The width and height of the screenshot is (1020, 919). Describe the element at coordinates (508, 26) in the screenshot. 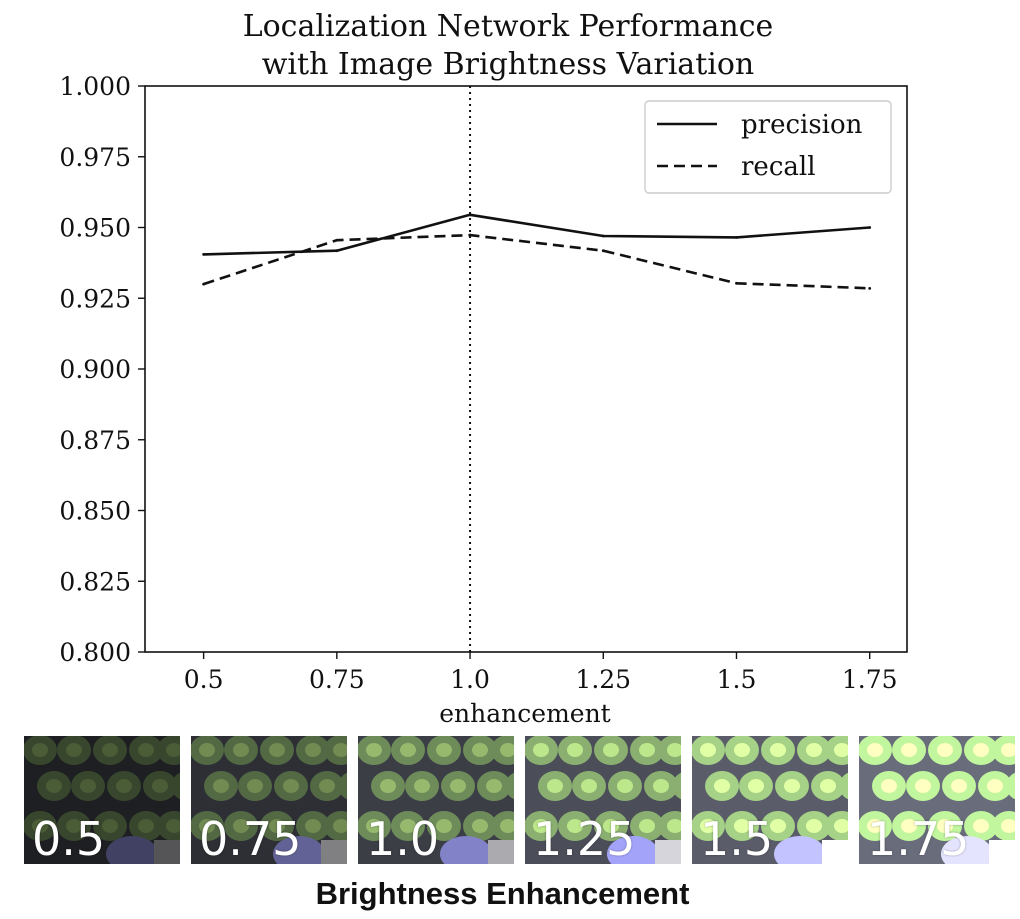

I see `chart-title-line-1: Localization Network Performance` at that location.